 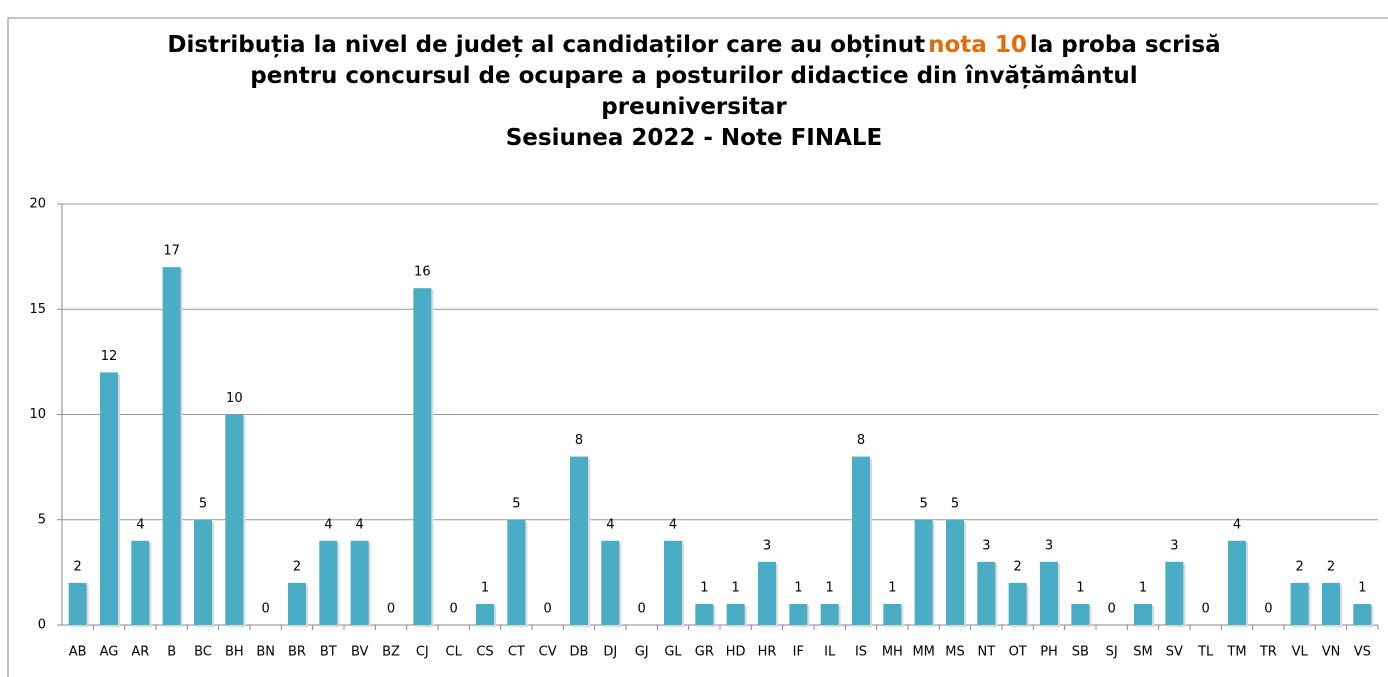 I want to click on x-tick-label: GJ, so click(x=642, y=652).